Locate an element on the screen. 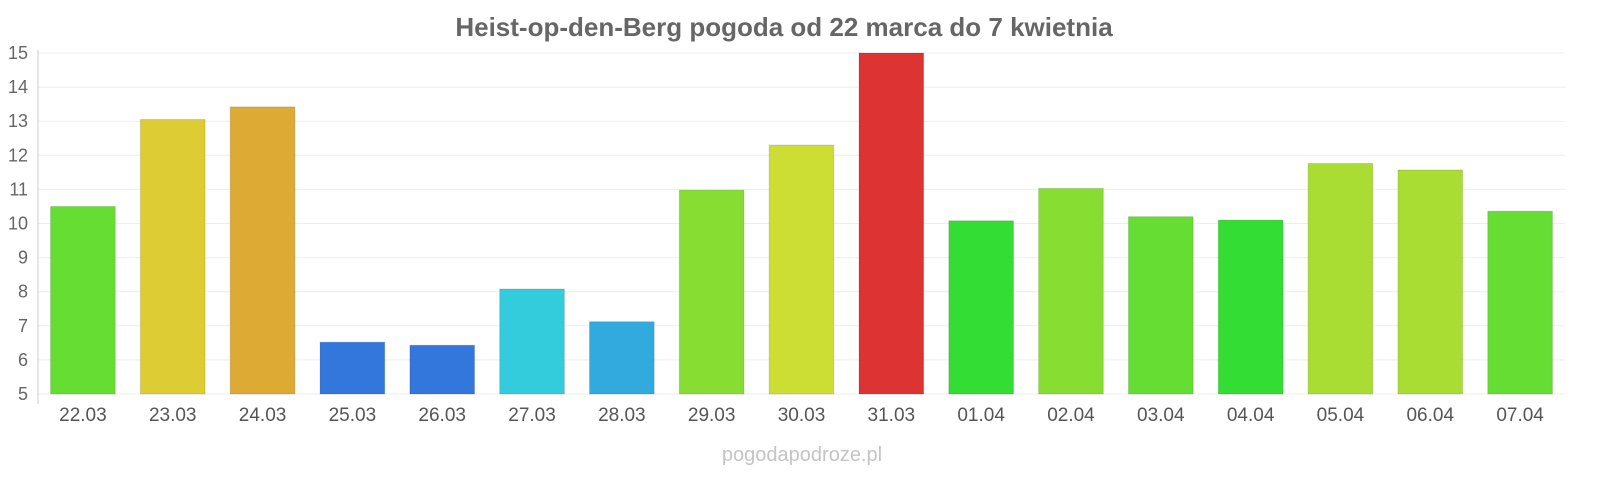 The height and width of the screenshot is (480, 1600). y-tick-label: 10 is located at coordinates (18, 224).